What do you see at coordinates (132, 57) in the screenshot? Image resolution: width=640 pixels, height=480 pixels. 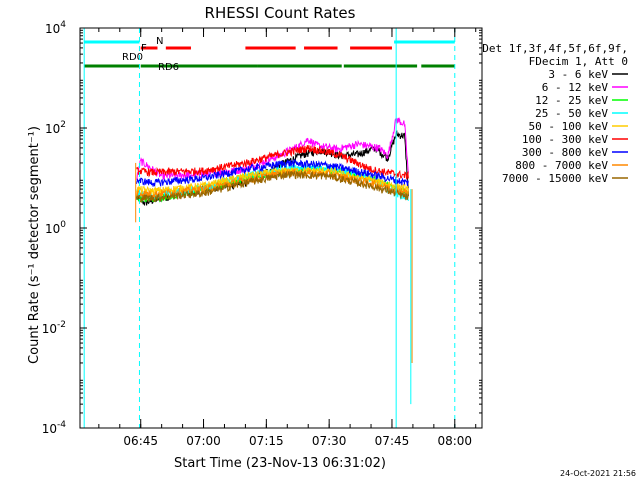 I see `flag-label: RD0` at bounding box center [132, 57].